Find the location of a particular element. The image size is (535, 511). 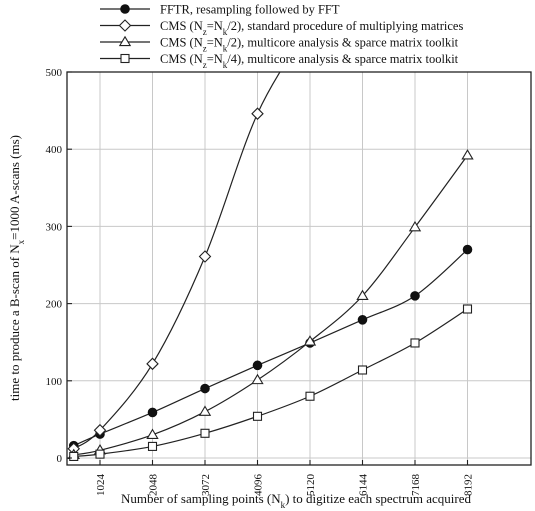

y-tick-label: 300 is located at coordinates (54, 227).